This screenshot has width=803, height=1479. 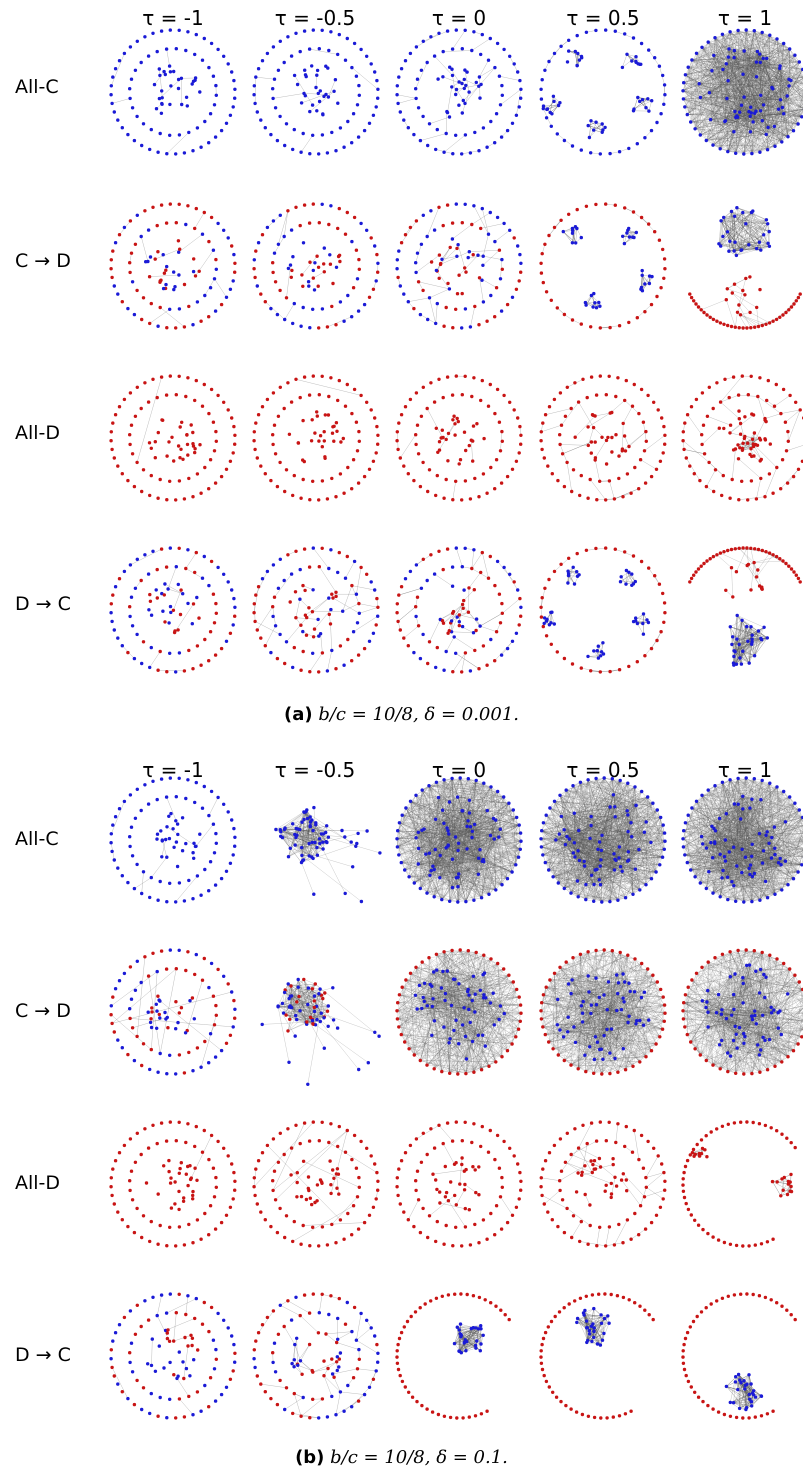 I want to click on column-header: τ = -0.5, so click(x=315, y=770).